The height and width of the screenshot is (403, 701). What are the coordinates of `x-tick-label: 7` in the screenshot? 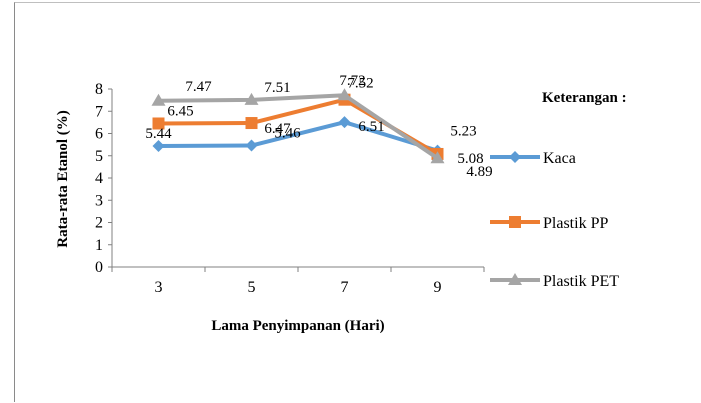 It's located at (345, 287).